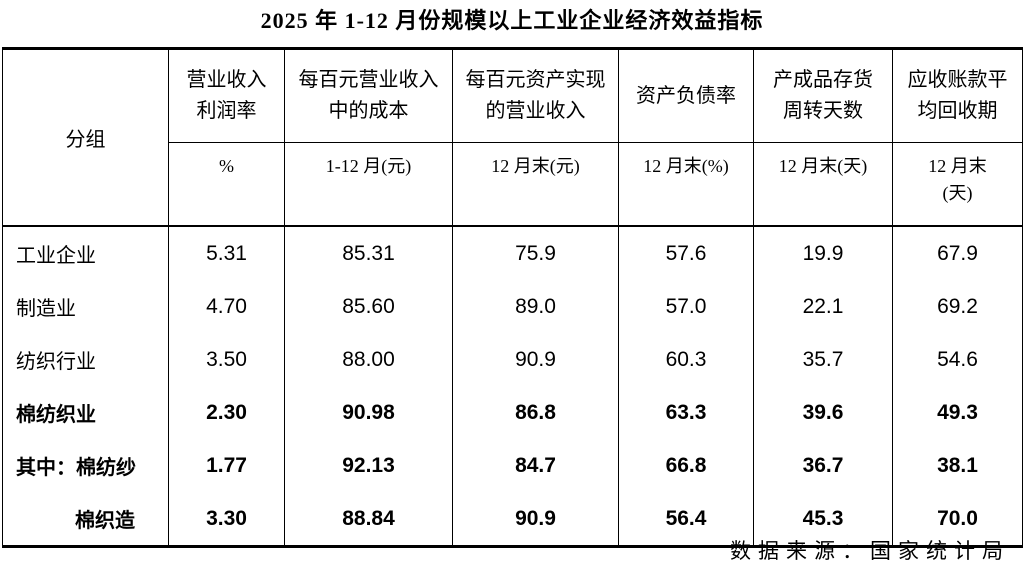 The image size is (1024, 570). Describe the element at coordinates (535, 95) in the screenshot. I see `col-header-revenue-per-100-assets: 每百元资产实现 的营业收入` at that location.